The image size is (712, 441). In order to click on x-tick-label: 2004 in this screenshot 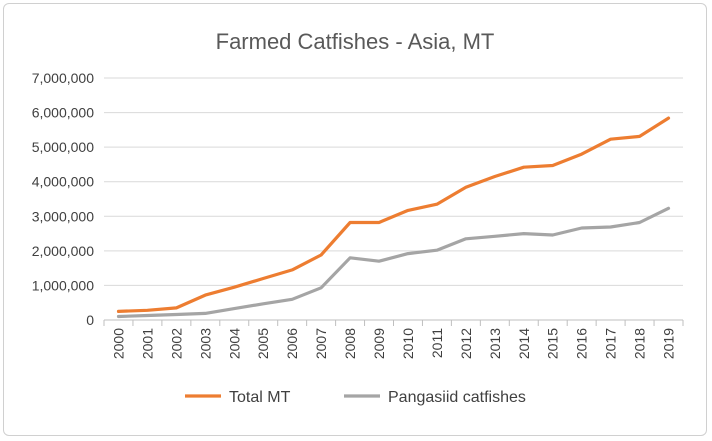, I will do `click(234, 343)`.